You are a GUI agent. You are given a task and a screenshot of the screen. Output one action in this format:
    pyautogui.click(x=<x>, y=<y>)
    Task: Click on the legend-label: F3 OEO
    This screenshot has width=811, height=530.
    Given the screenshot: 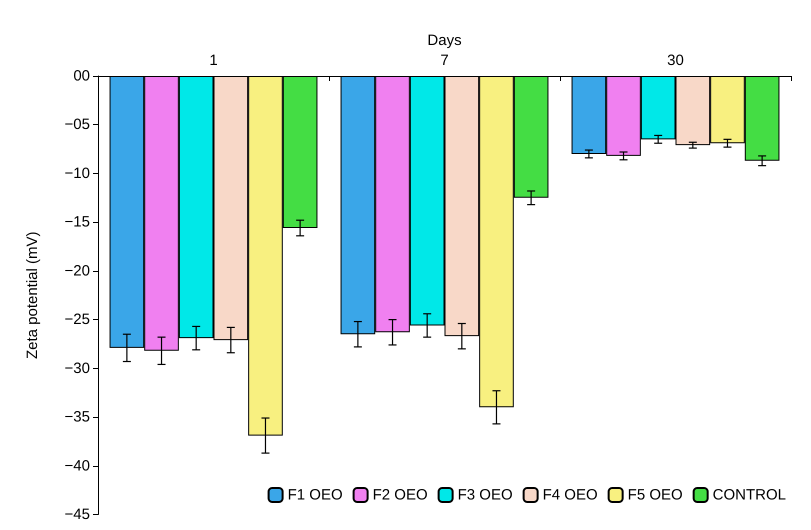 What is the action you would take?
    pyautogui.click(x=485, y=495)
    